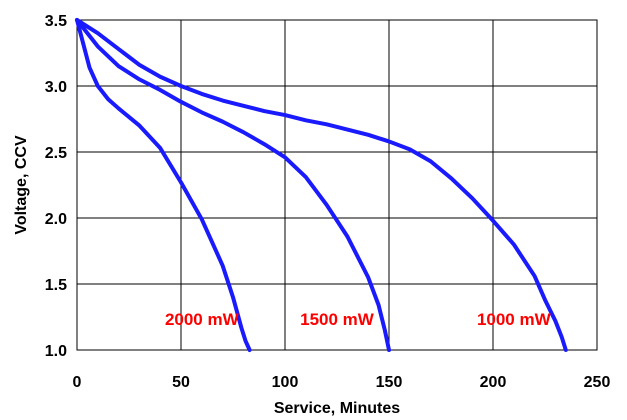 This screenshot has width=627, height=420. What do you see at coordinates (56, 87) in the screenshot?
I see `y-tick-label: 3.0` at bounding box center [56, 87].